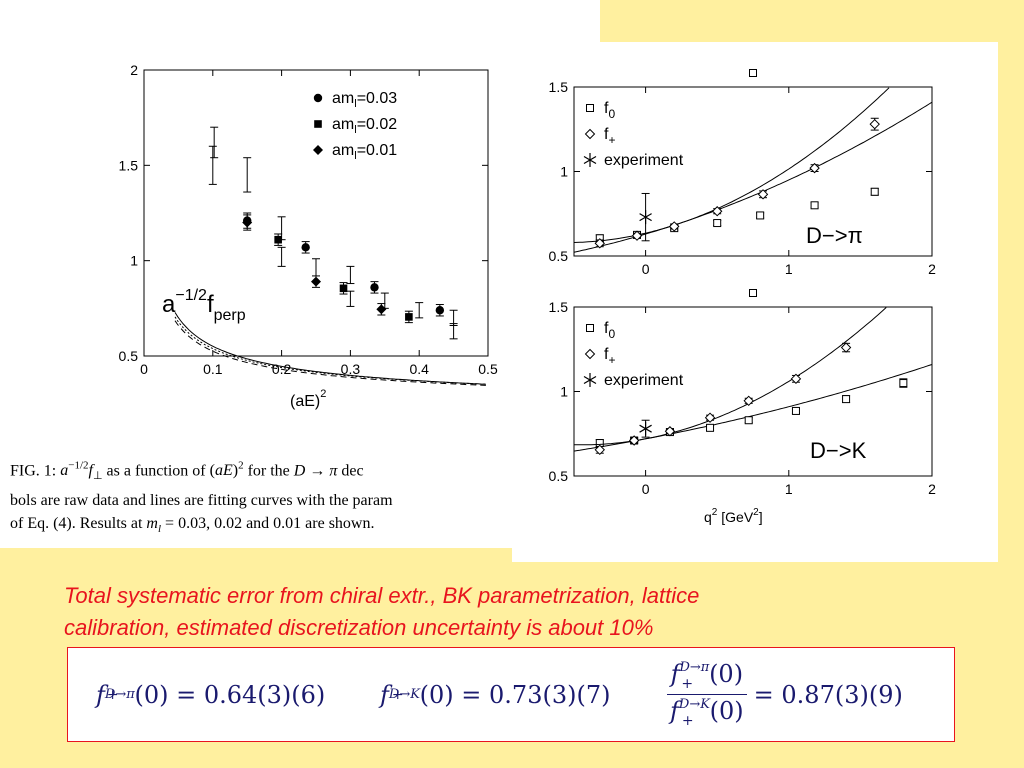  What do you see at coordinates (687, 684) in the screenshot?
I see `num-subscript: +` at bounding box center [687, 684].